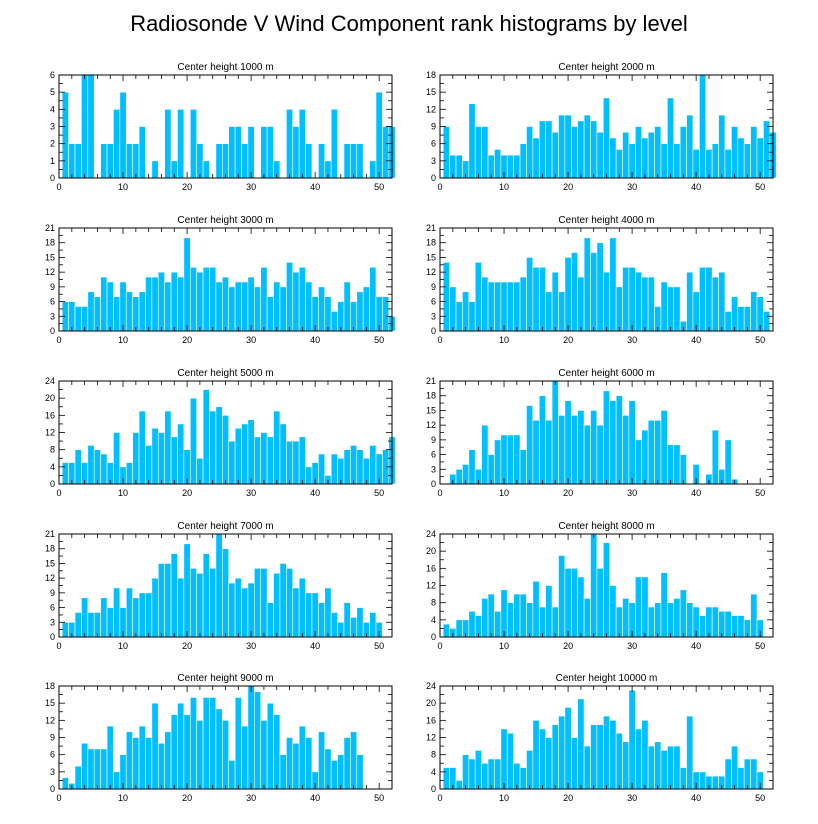 The image size is (818, 824). Describe the element at coordinates (251, 340) in the screenshot. I see `x-tick-label: 30` at that location.